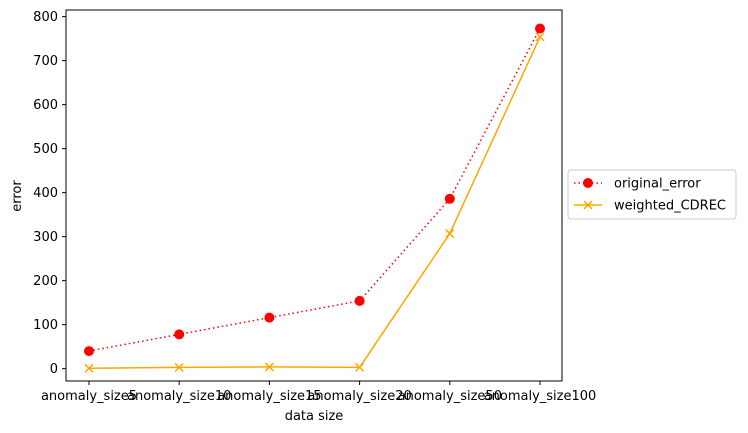 Image resolution: width=748 pixels, height=433 pixels. I want to click on legend-marker-weighted_CDREC, so click(588, 205).